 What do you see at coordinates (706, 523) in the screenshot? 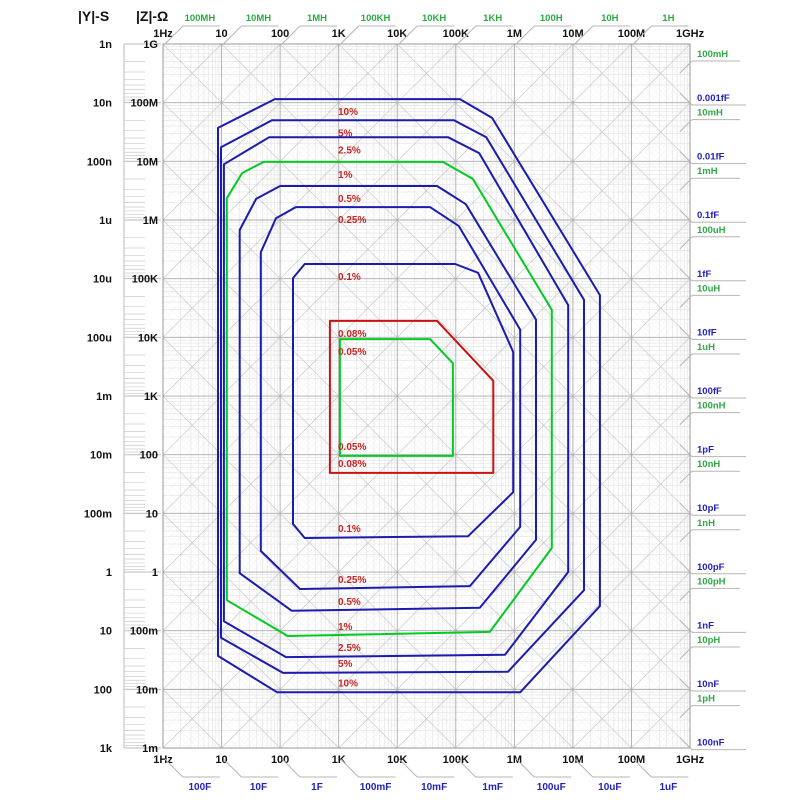
I see `inductance-right-label: 1nH` at bounding box center [706, 523].